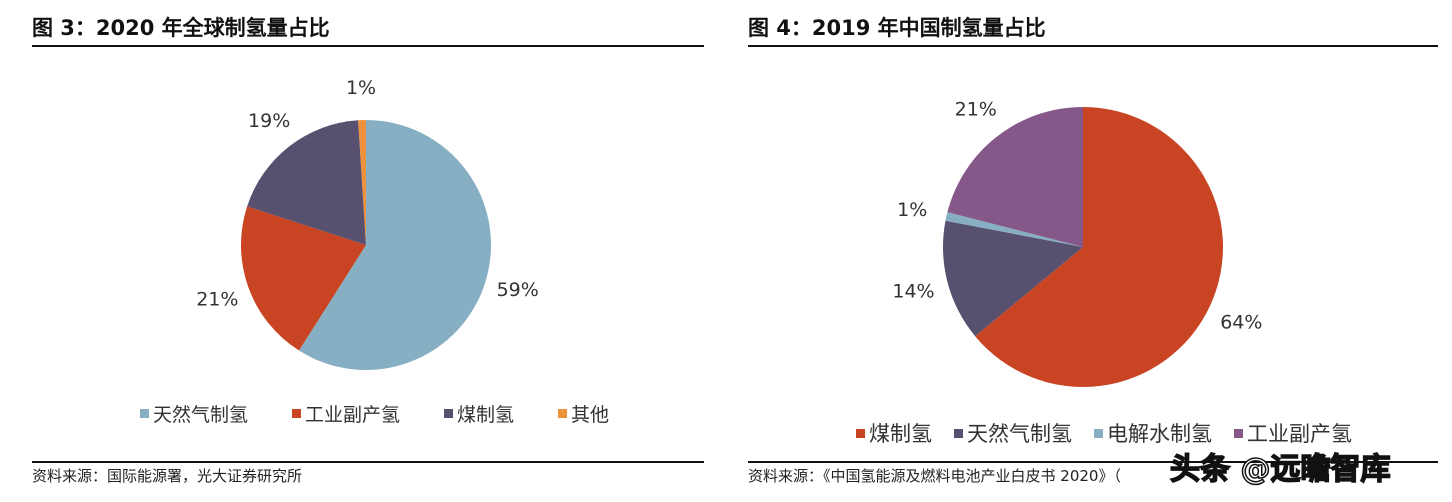  What do you see at coordinates (897, 28) in the screenshot?
I see `chart-title: 图 4：2019 年中国制氢量占比` at bounding box center [897, 28].